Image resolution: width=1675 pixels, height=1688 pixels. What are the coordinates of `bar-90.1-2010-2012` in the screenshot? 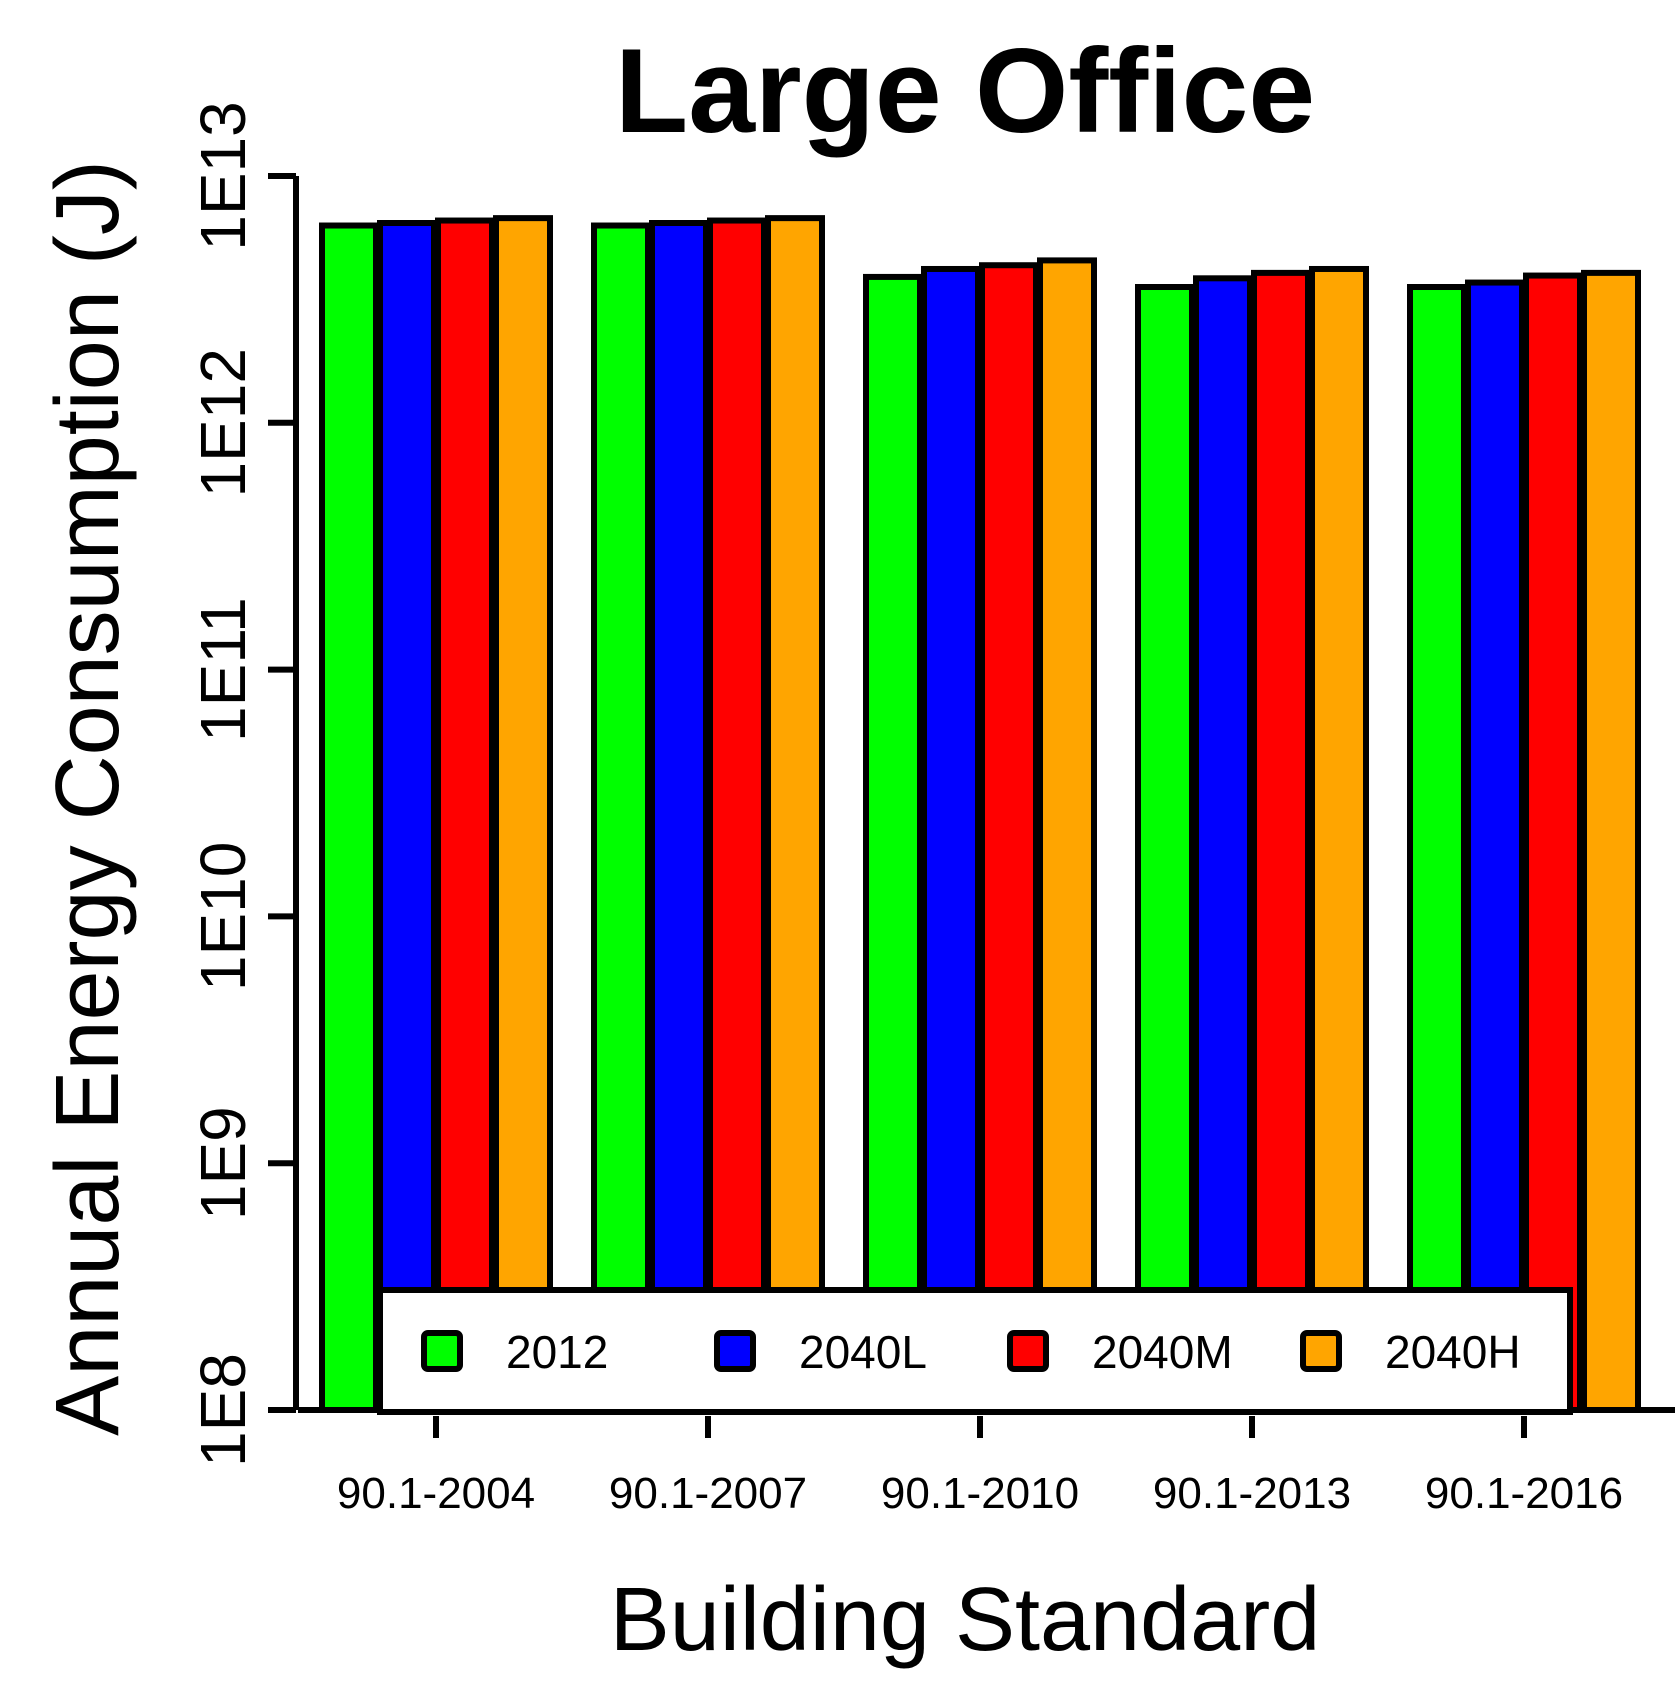 It's located at (893, 843).